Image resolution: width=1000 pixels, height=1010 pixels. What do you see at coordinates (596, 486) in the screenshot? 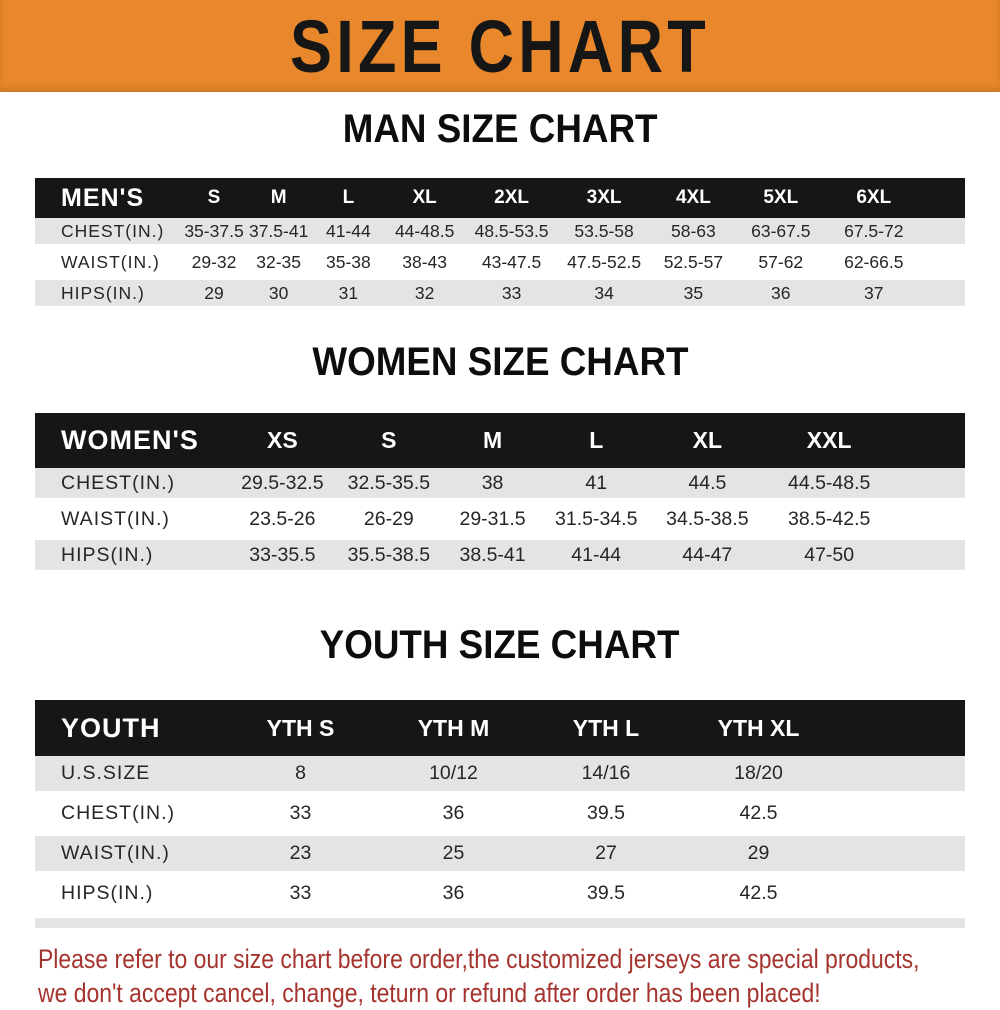
I see `cell: 41` at bounding box center [596, 486].